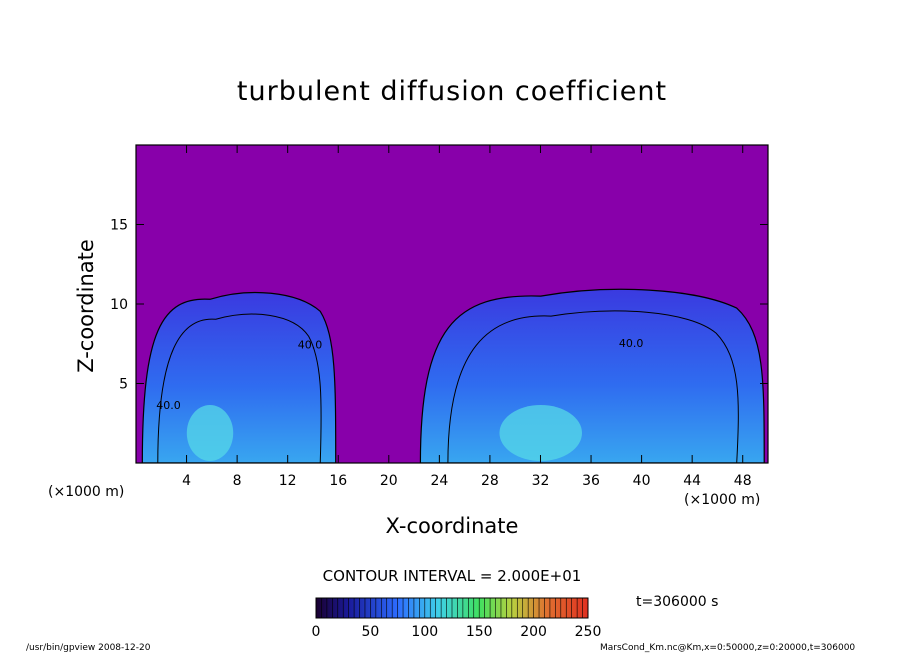  Describe the element at coordinates (119, 226) in the screenshot. I see `y-tick-label: 15` at that location.